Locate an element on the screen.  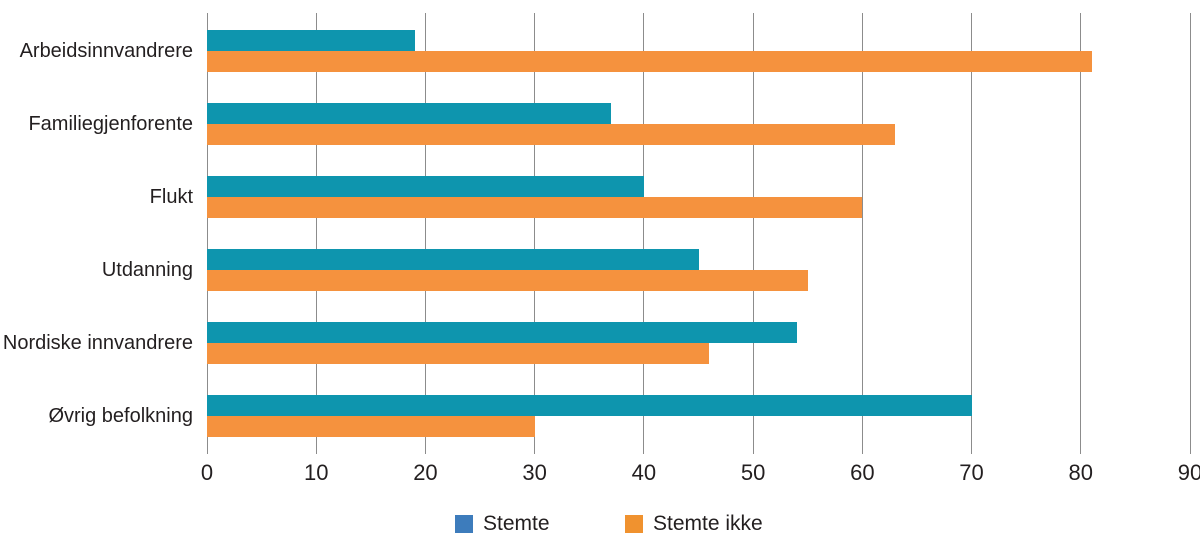
category-label-familiegjenforente: Familiegjenforente is located at coordinates (110, 123).